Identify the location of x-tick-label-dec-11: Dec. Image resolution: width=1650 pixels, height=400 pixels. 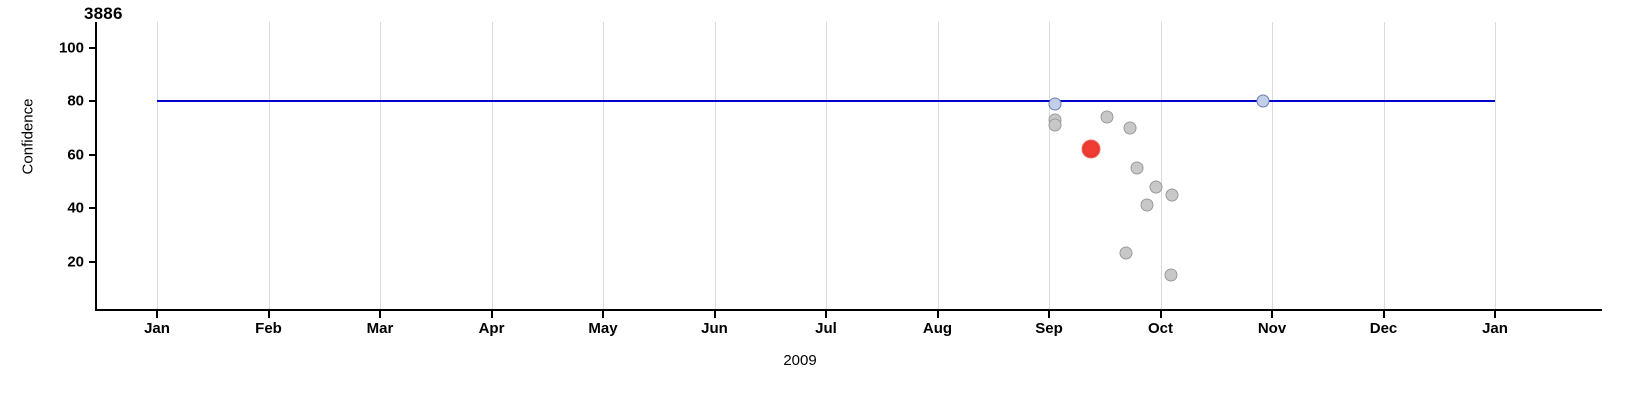
(1383, 328).